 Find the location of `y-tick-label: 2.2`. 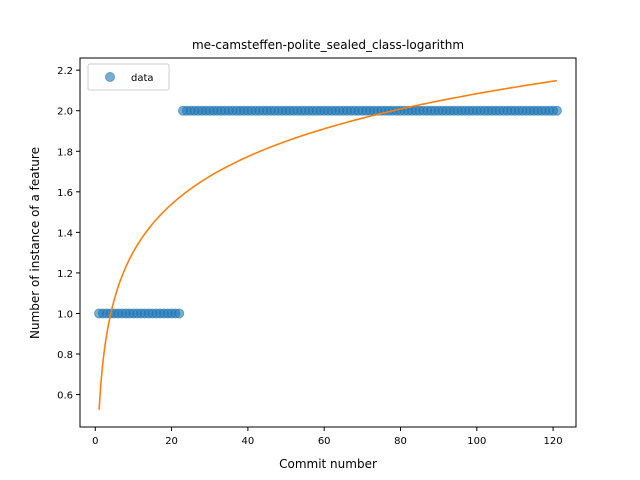

y-tick-label: 2.2 is located at coordinates (65, 71).